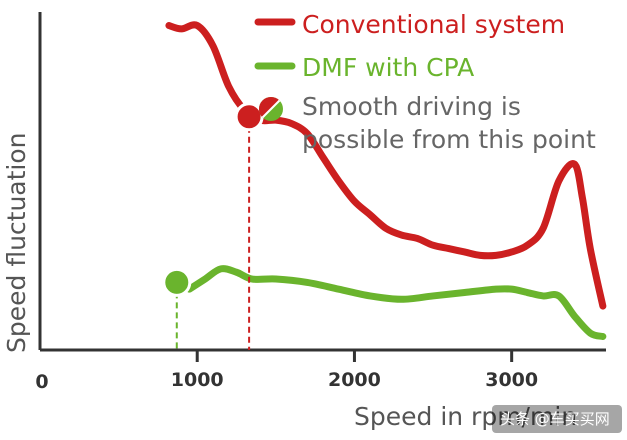 This screenshot has height=440, width=627. I want to click on y-axis-label: Speed fluctuation, so click(16, 242).